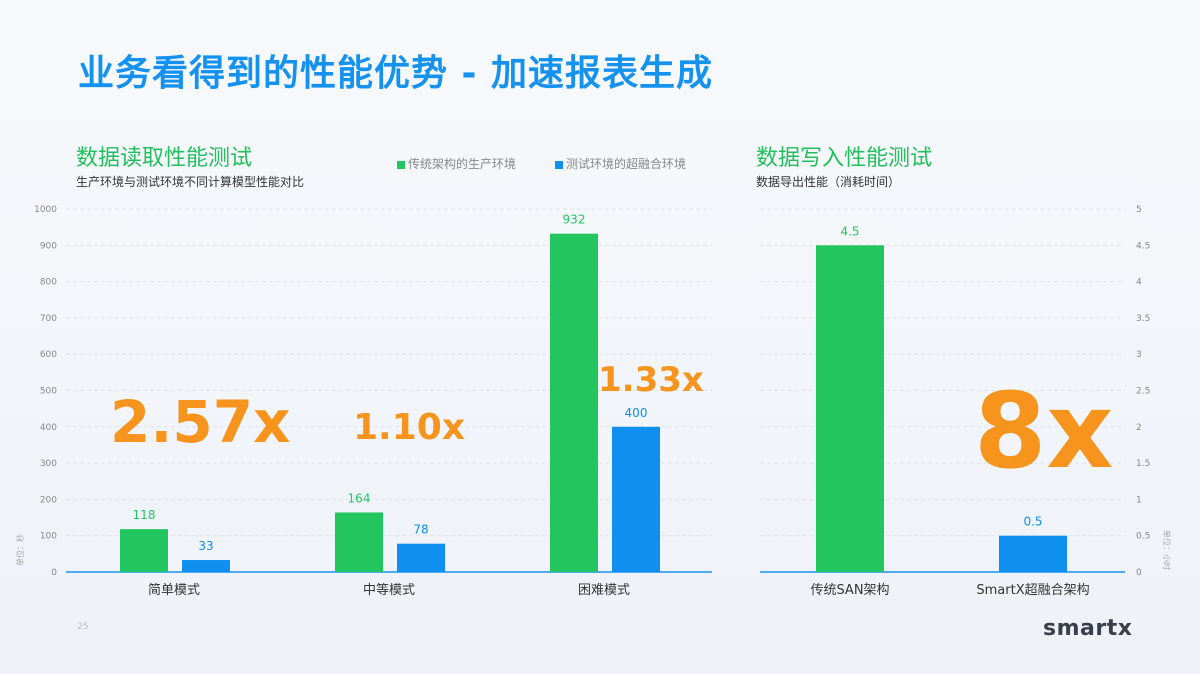 Image resolution: width=1200 pixels, height=674 pixels. What do you see at coordinates (651, 380) in the screenshot?
I see `multiplier-hard: 1.33x` at bounding box center [651, 380].